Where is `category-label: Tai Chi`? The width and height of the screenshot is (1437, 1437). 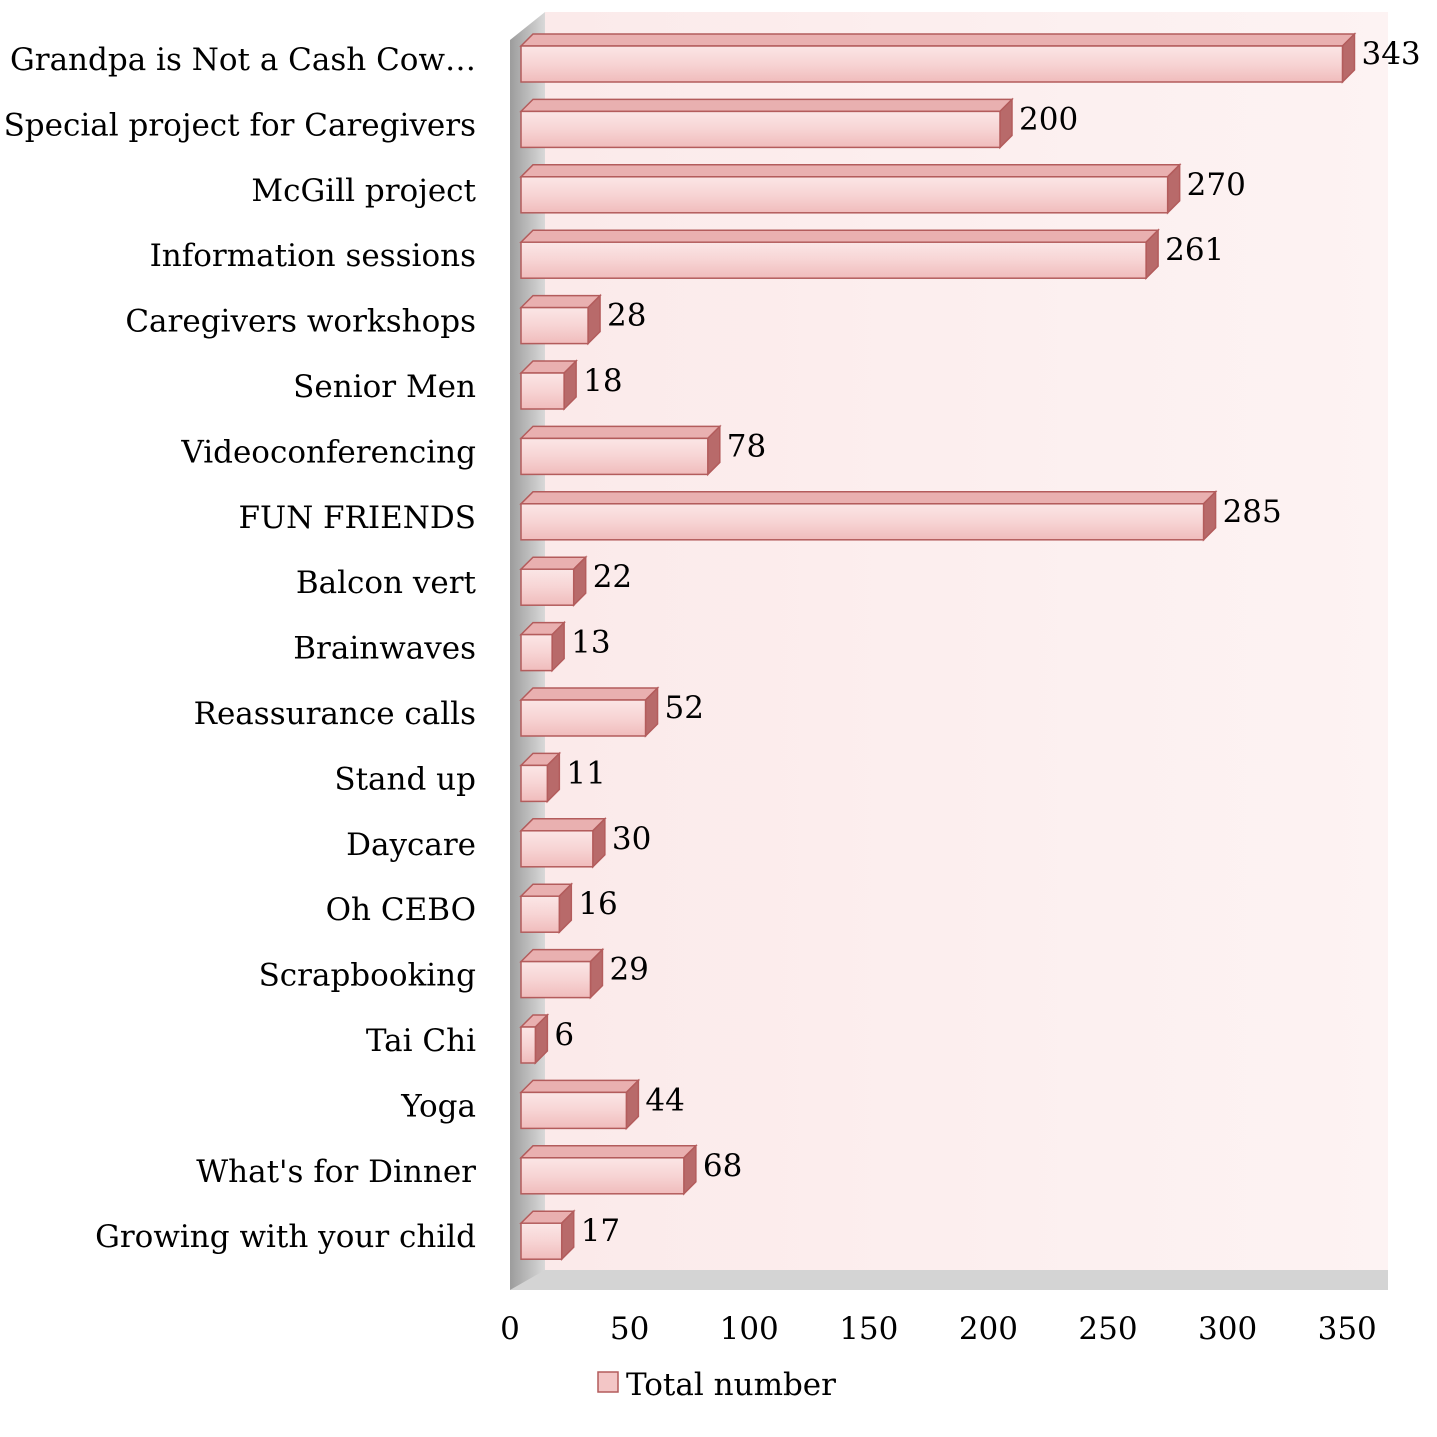
category-label: Tai Chi is located at coordinates (421, 1041).